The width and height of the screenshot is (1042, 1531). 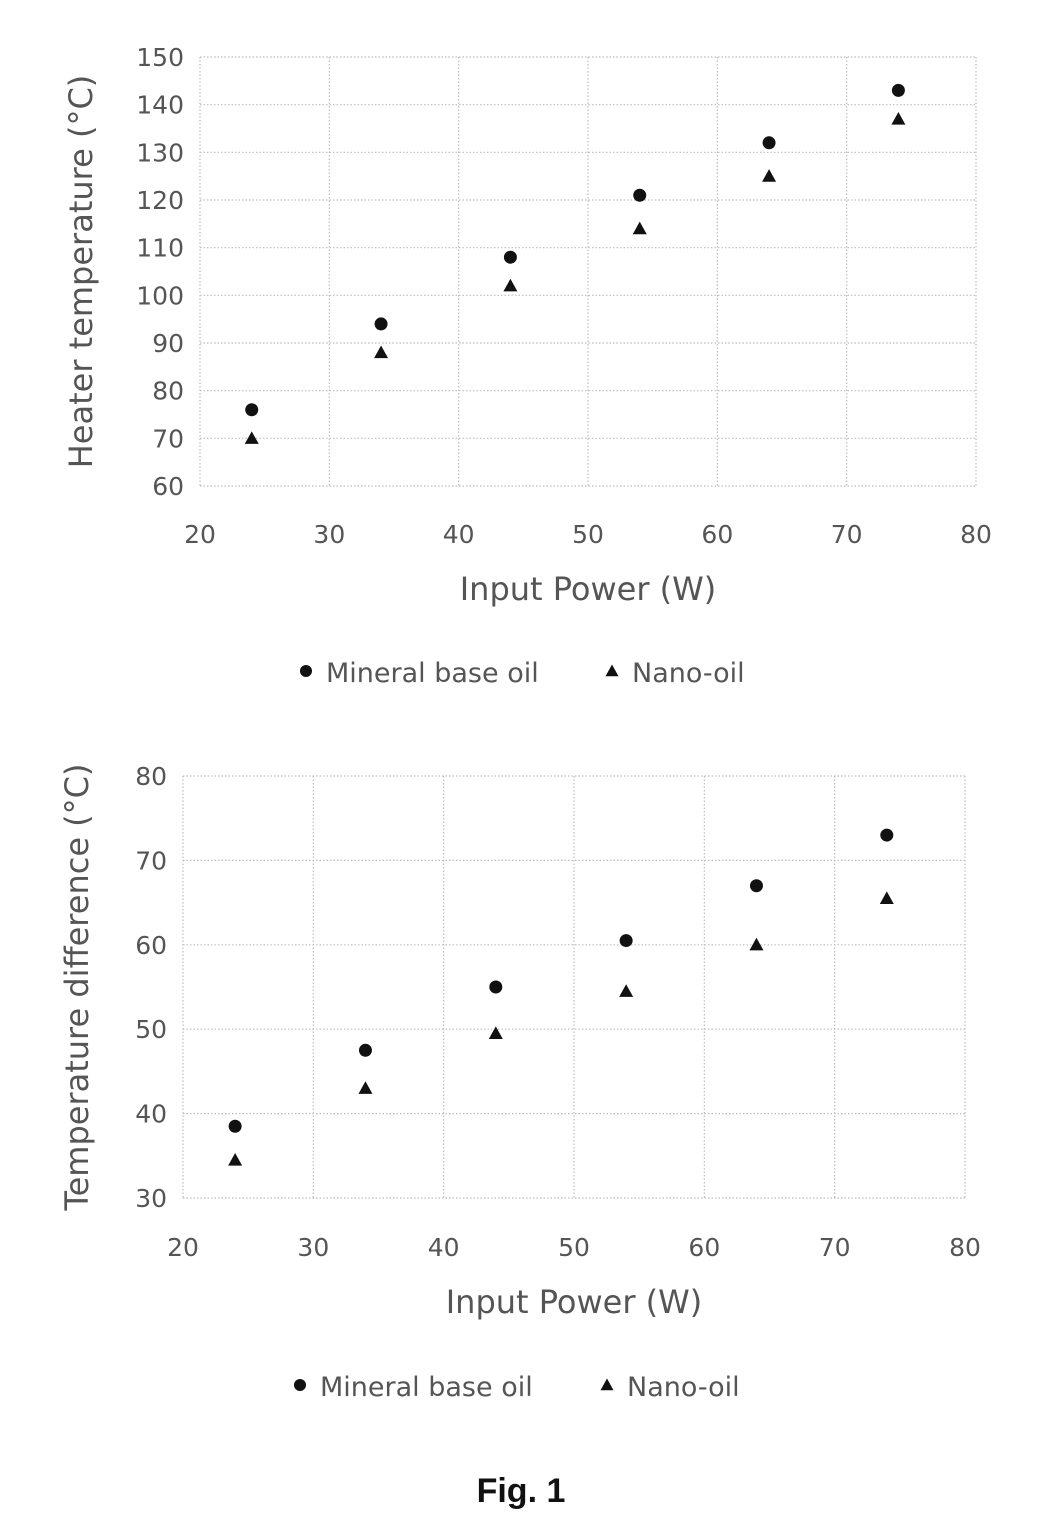 I want to click on y-tick-label: 140, so click(x=160, y=105).